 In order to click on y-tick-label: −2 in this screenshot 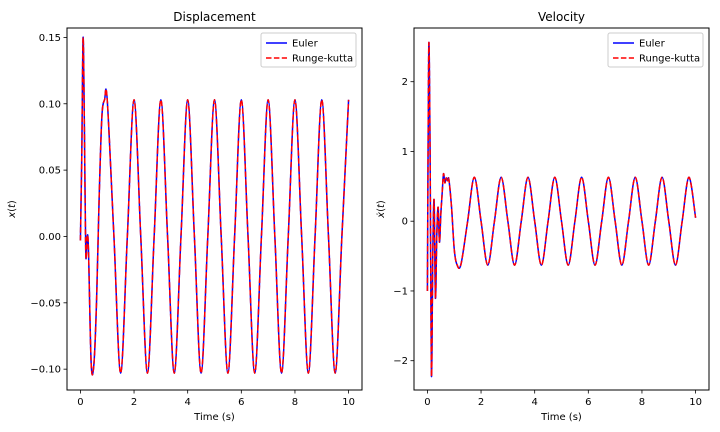, I will do `click(400, 361)`.